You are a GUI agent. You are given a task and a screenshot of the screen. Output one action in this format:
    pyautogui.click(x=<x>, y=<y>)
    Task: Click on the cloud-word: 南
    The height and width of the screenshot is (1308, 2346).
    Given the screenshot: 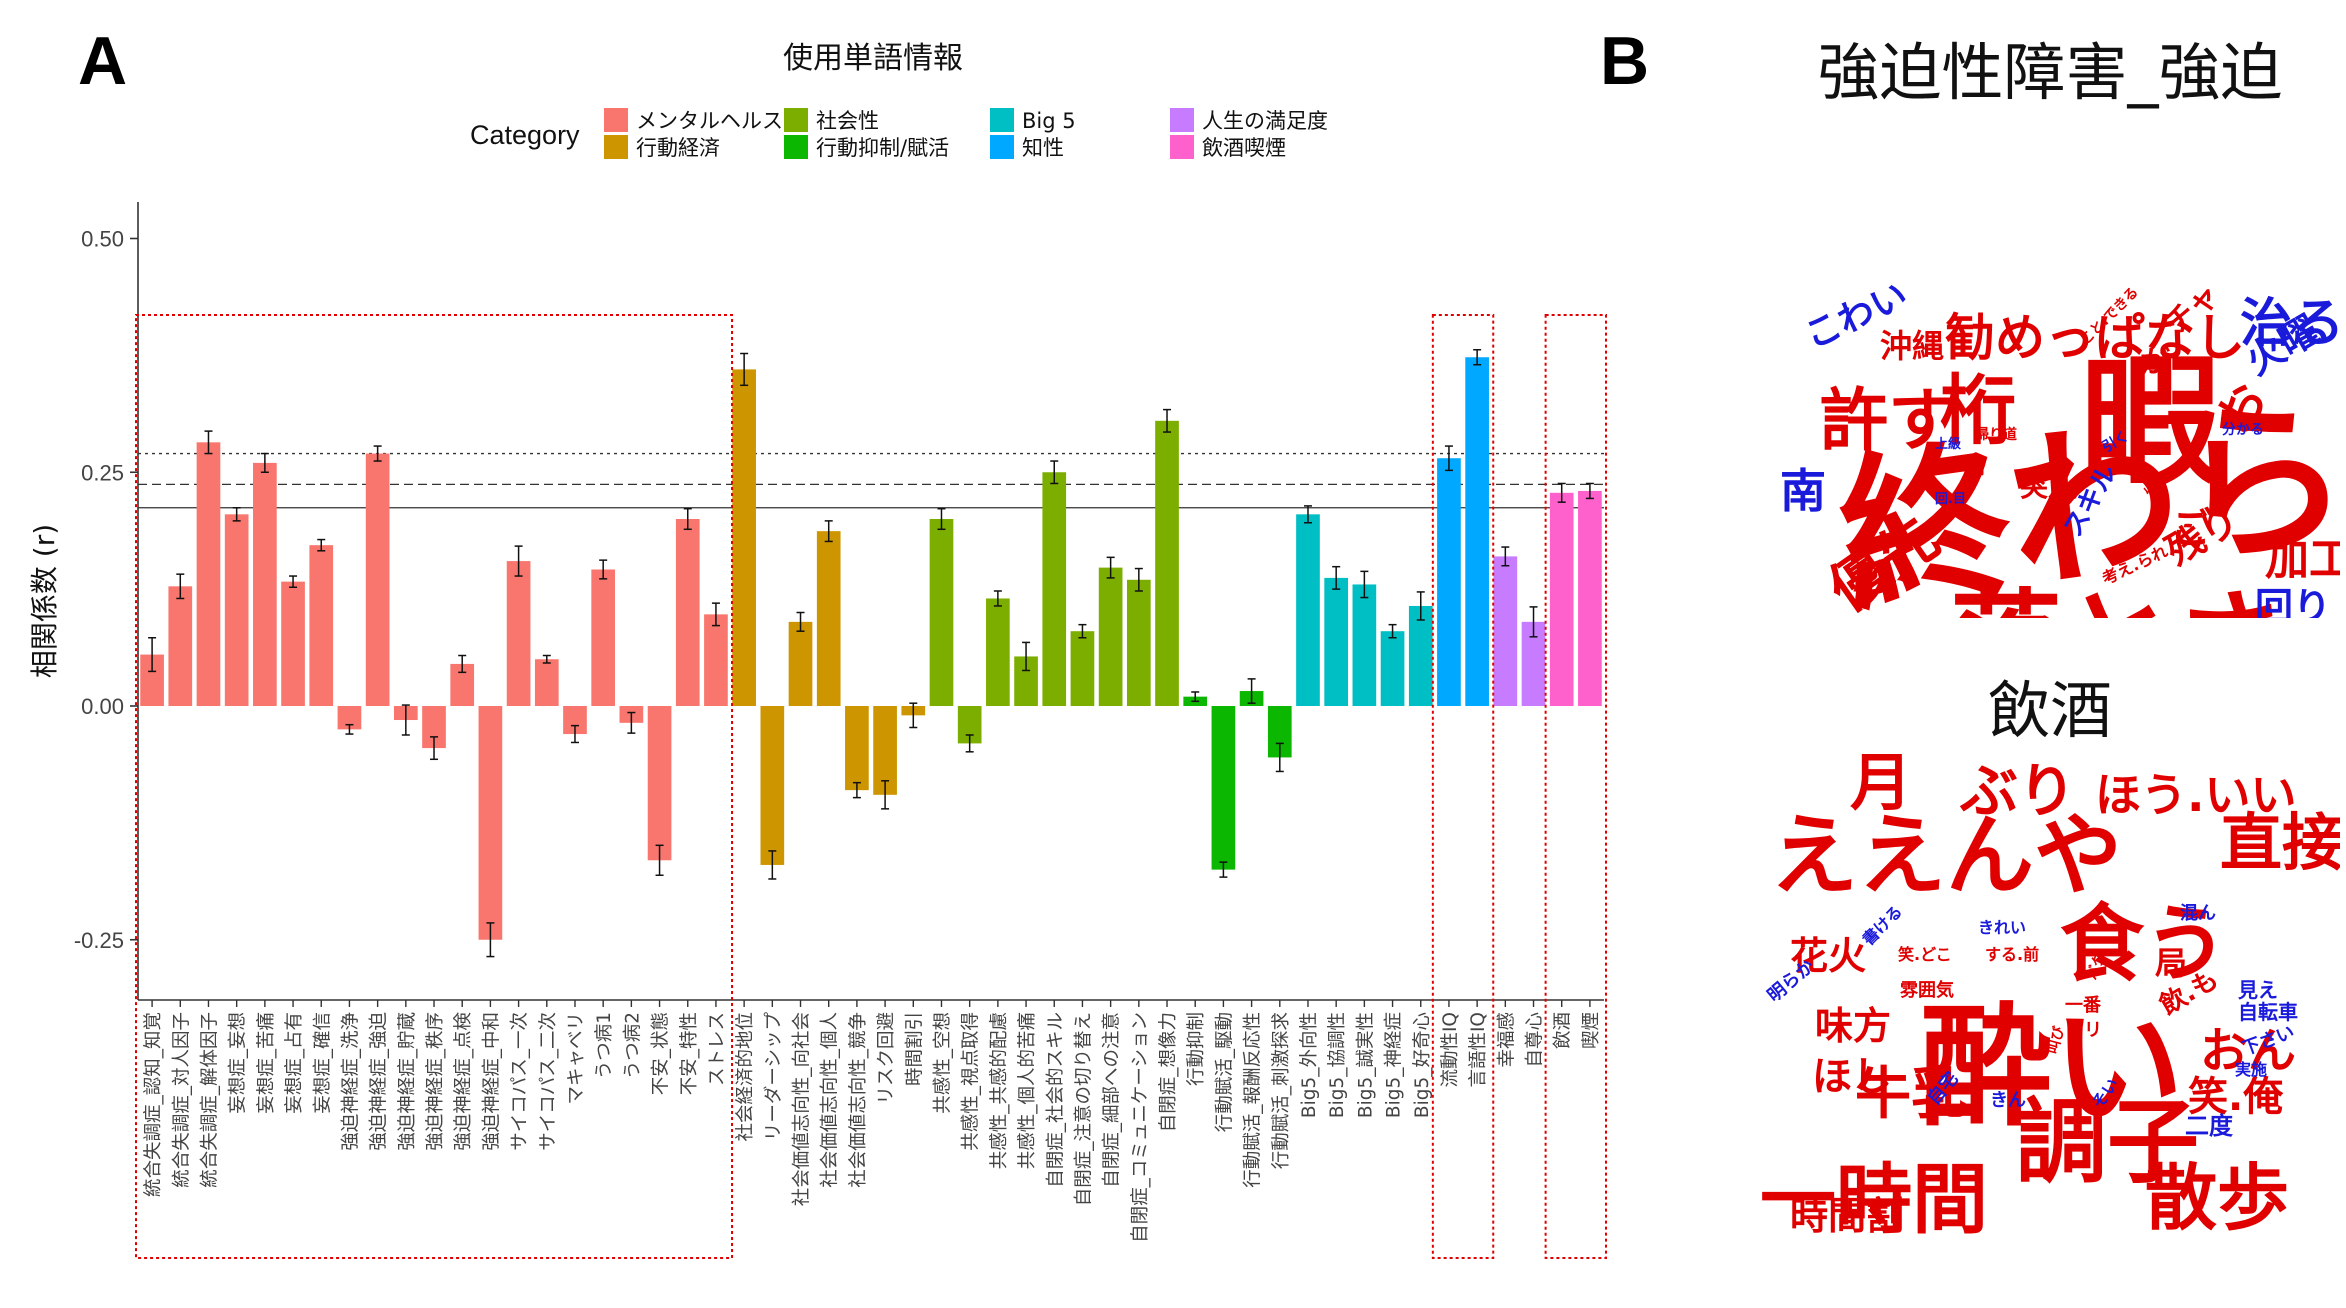 What is the action you would take?
    pyautogui.click(x=1803, y=491)
    